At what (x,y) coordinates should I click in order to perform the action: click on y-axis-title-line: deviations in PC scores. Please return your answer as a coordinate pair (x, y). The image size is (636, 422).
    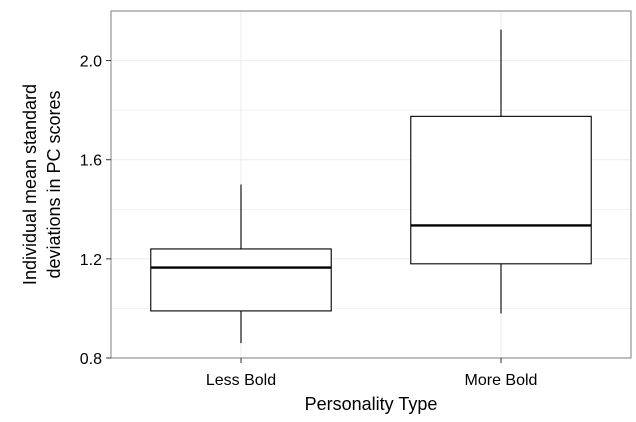
    Looking at the image, I should click on (54, 184).